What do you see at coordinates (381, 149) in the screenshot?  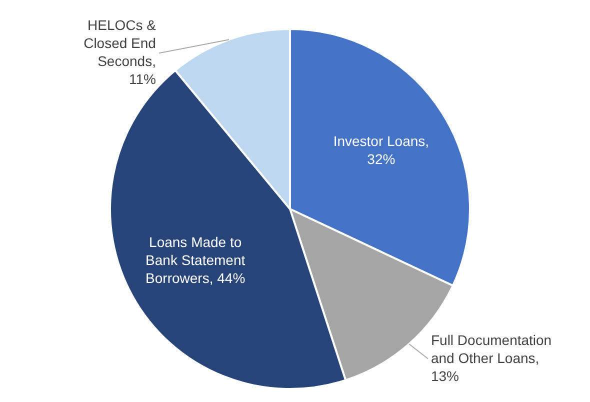 I see `slice-label: Investor Loans, 32%` at bounding box center [381, 149].